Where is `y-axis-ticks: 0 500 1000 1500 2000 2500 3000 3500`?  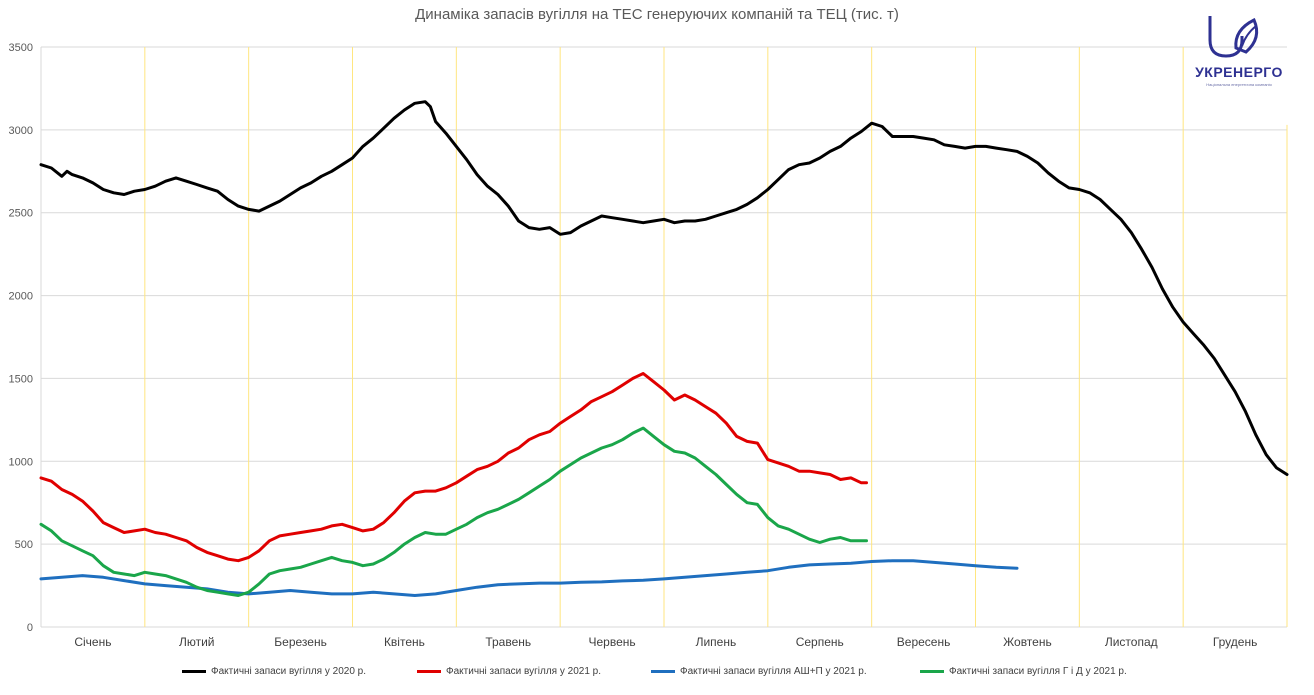 y-axis-ticks: 0 500 1000 1500 2000 2500 3000 3500 is located at coordinates (21, 338).